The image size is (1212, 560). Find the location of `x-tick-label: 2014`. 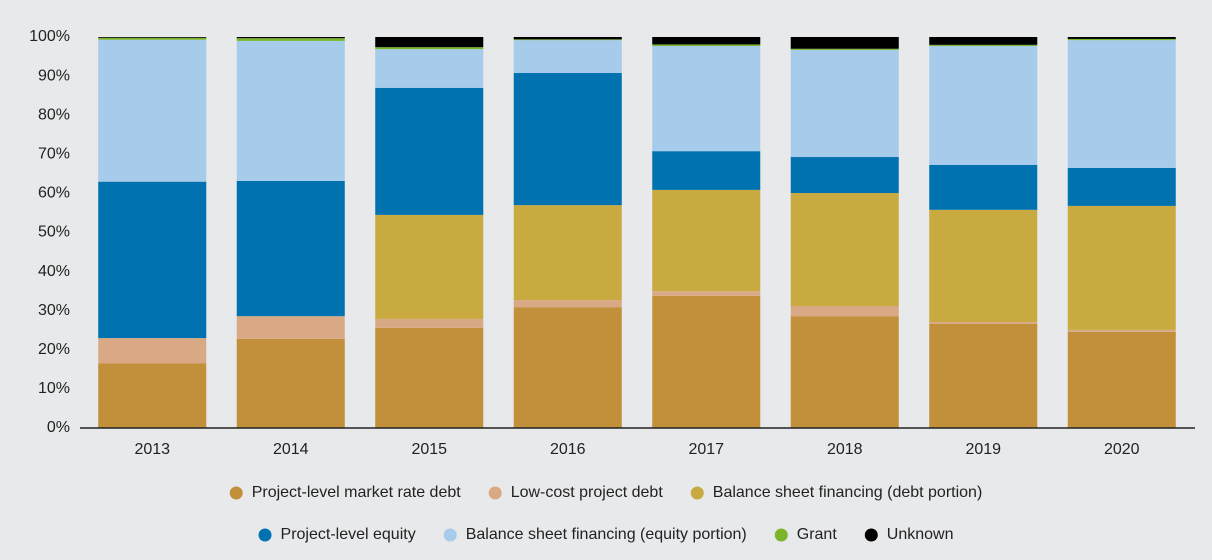

x-tick-label: 2014 is located at coordinates (291, 449).